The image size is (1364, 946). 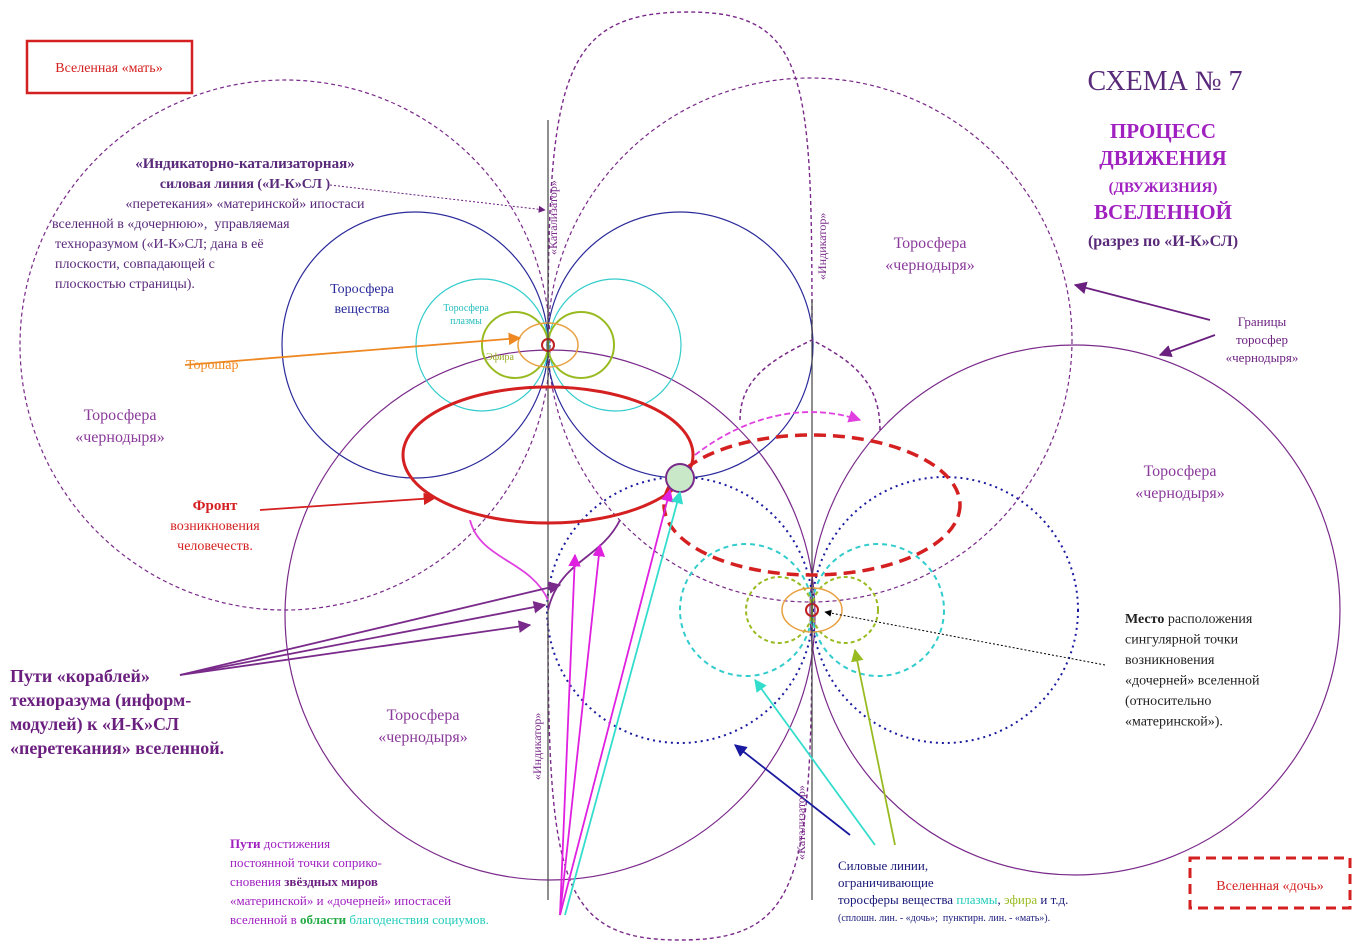 I want to click on text-line: техноразума (информ-, so click(x=100, y=700).